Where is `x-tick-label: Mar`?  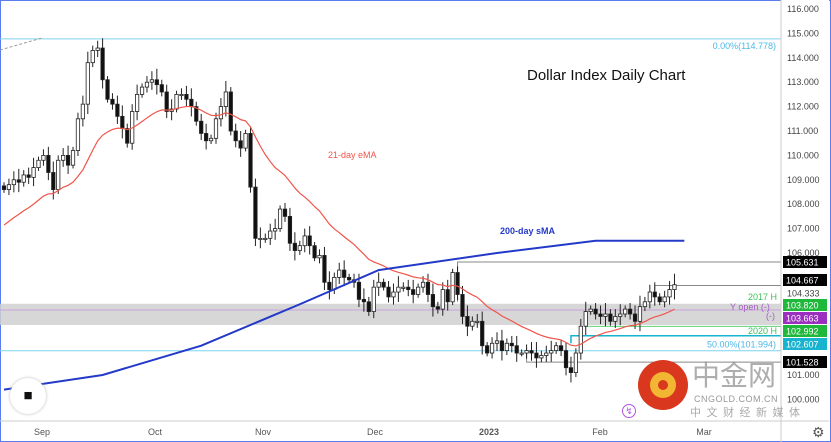
x-tick-label: Mar is located at coordinates (704, 432).